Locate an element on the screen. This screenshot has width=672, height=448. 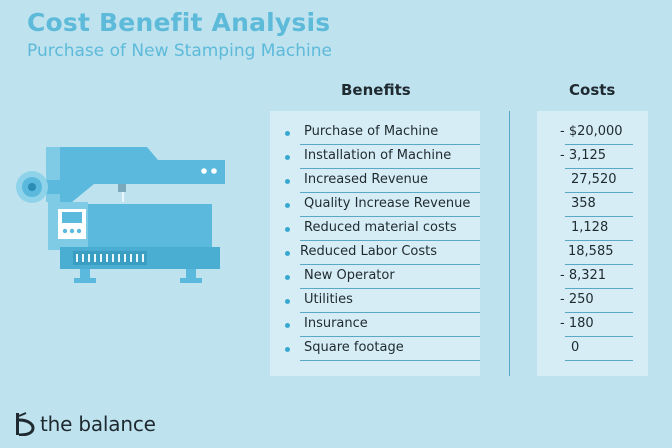
row-label: Utilities is located at coordinates (328, 299).